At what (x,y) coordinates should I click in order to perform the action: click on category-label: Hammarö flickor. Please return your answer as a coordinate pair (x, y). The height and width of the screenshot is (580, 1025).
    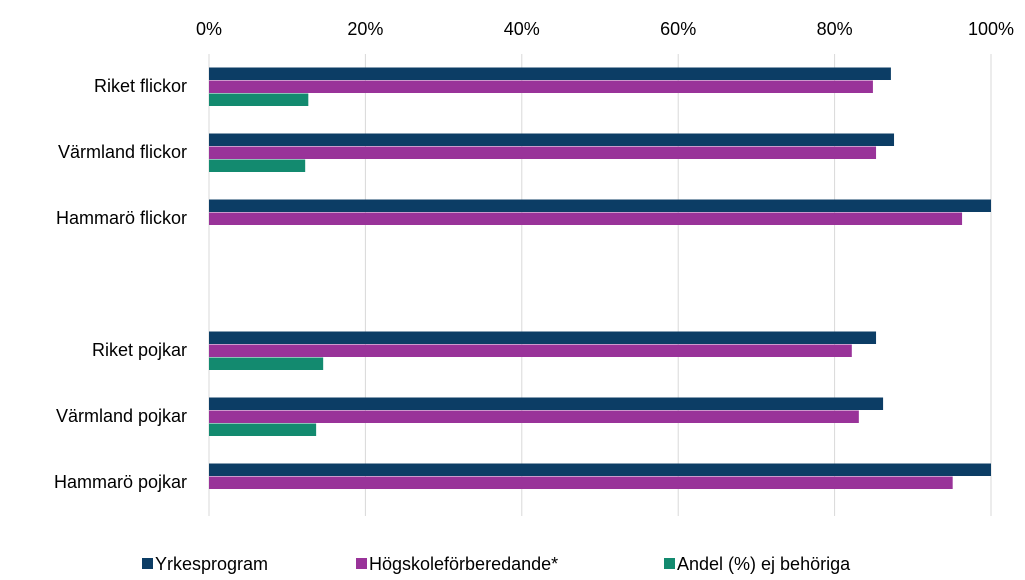
    Looking at the image, I should click on (121, 218).